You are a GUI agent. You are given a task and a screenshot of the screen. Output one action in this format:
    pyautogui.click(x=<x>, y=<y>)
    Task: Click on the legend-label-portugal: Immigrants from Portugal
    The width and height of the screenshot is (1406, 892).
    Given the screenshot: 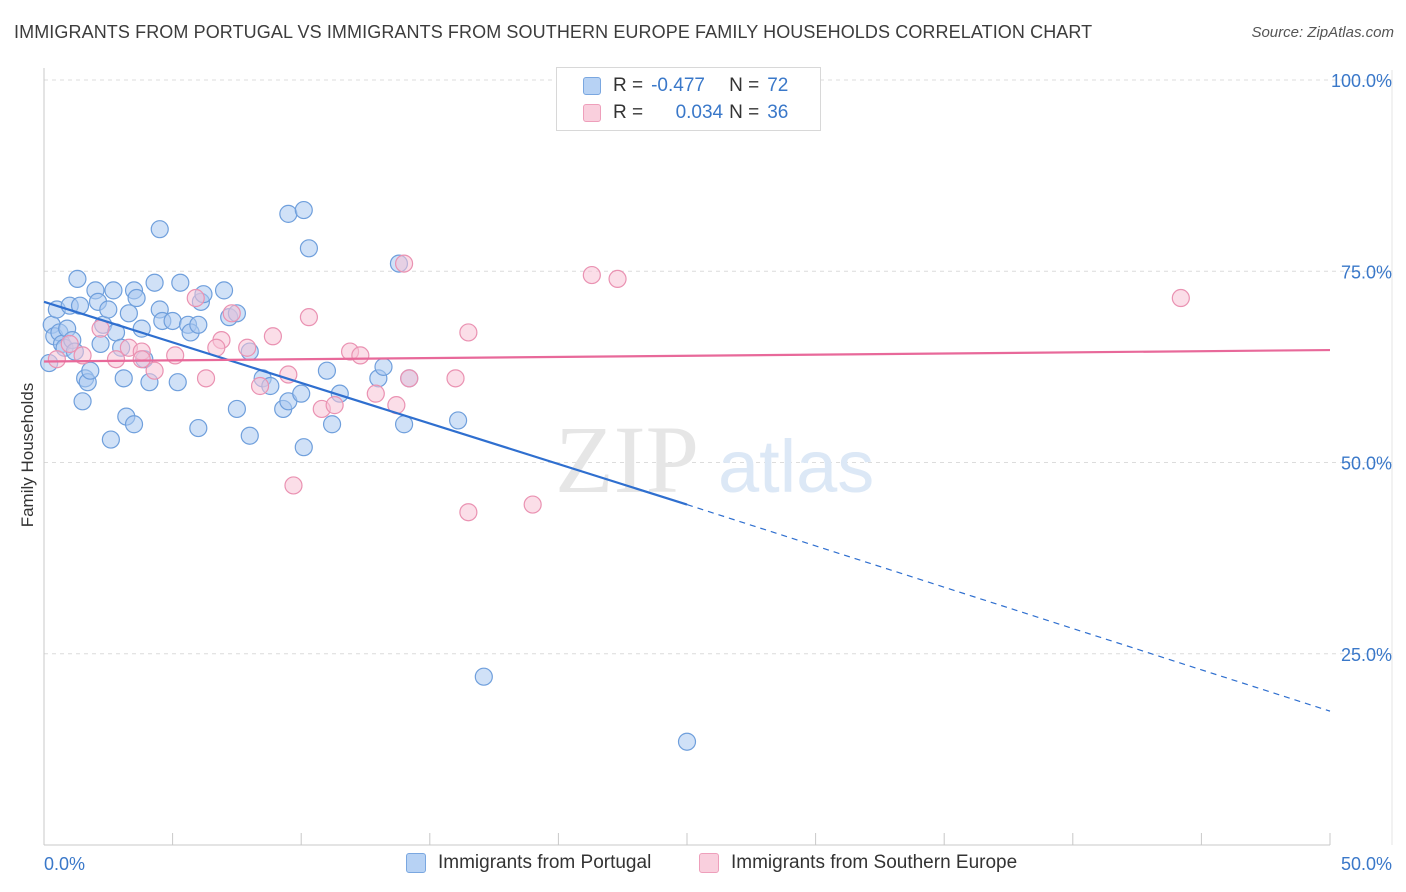 What is the action you would take?
    pyautogui.click(x=545, y=862)
    